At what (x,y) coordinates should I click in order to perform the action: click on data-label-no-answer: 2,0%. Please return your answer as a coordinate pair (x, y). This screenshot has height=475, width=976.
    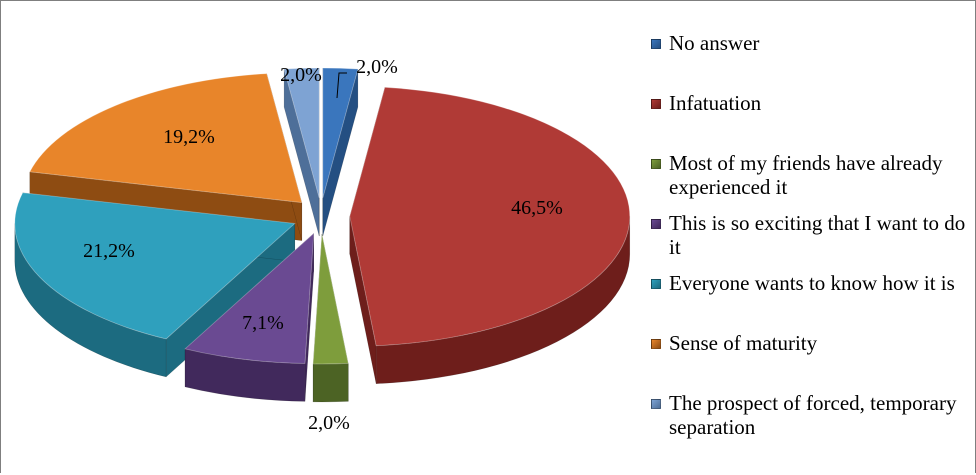
    Looking at the image, I should click on (377, 67).